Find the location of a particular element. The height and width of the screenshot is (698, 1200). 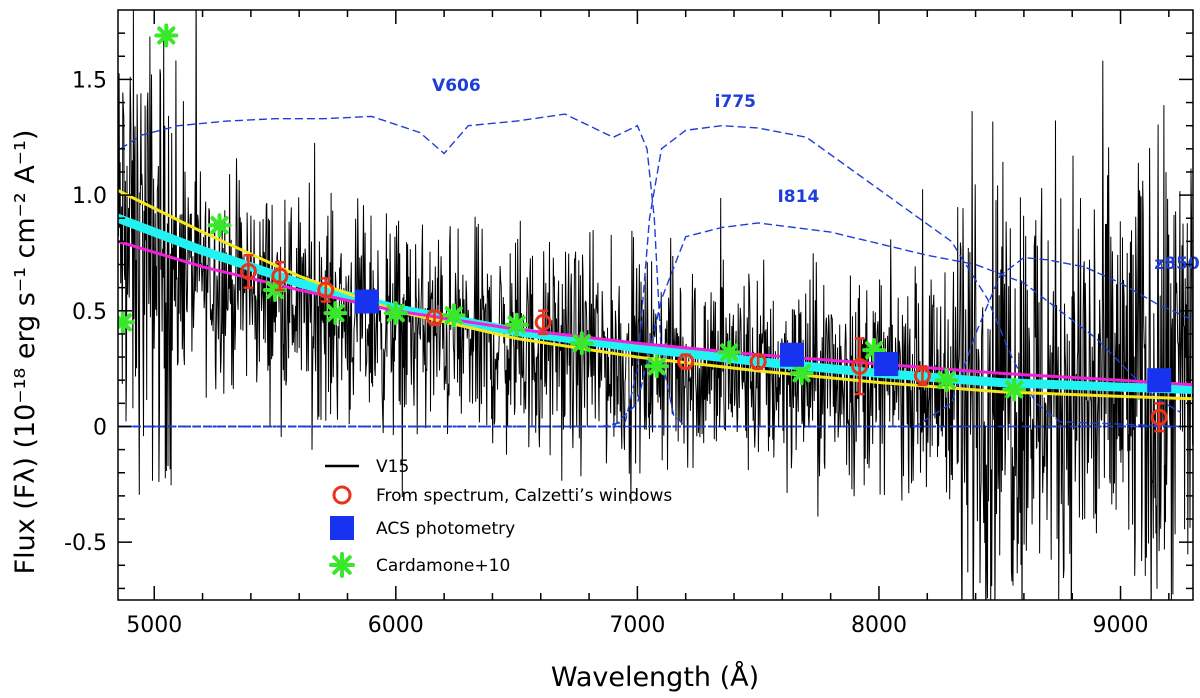

x-axis-title: Wavelength (Å) is located at coordinates (655, 677).